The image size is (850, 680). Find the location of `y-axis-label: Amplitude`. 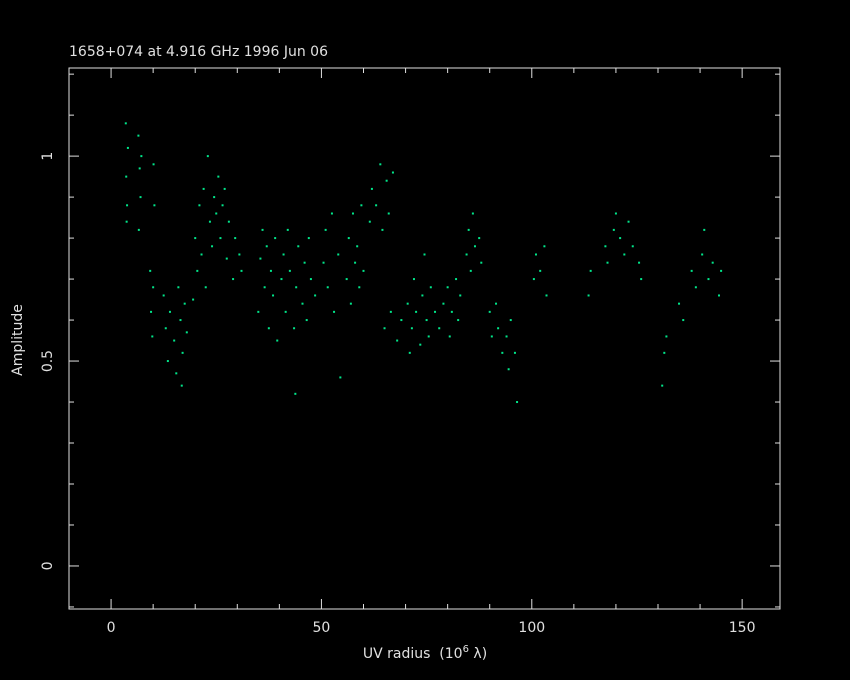

y-axis-label: Amplitude is located at coordinates (18, 340).